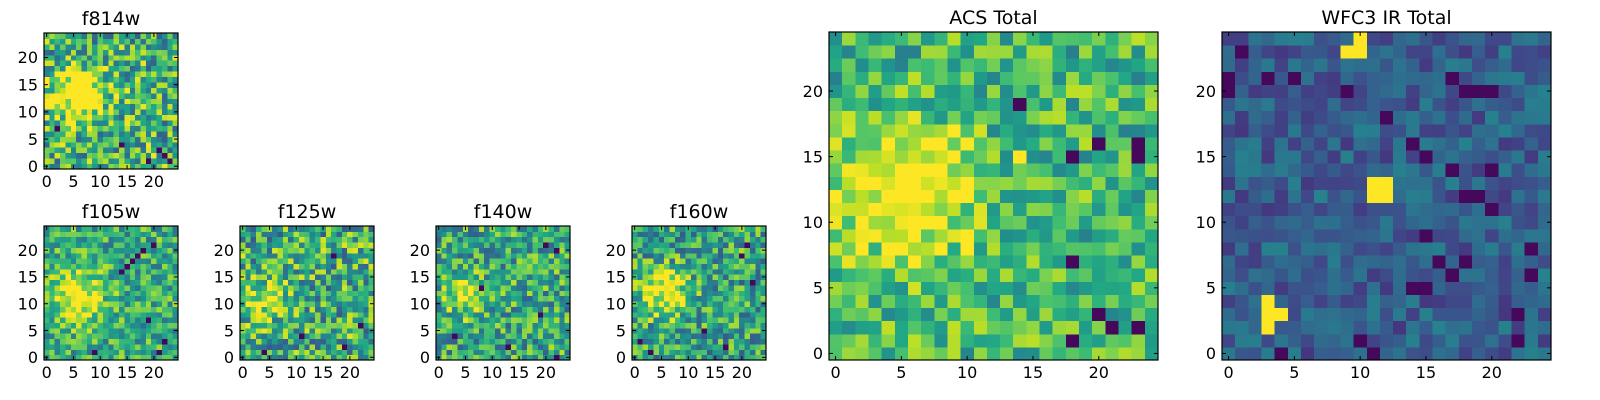 Image resolution: width=1600 pixels, height=400 pixels. What do you see at coordinates (111, 293) in the screenshot?
I see `axes-frame` at bounding box center [111, 293].